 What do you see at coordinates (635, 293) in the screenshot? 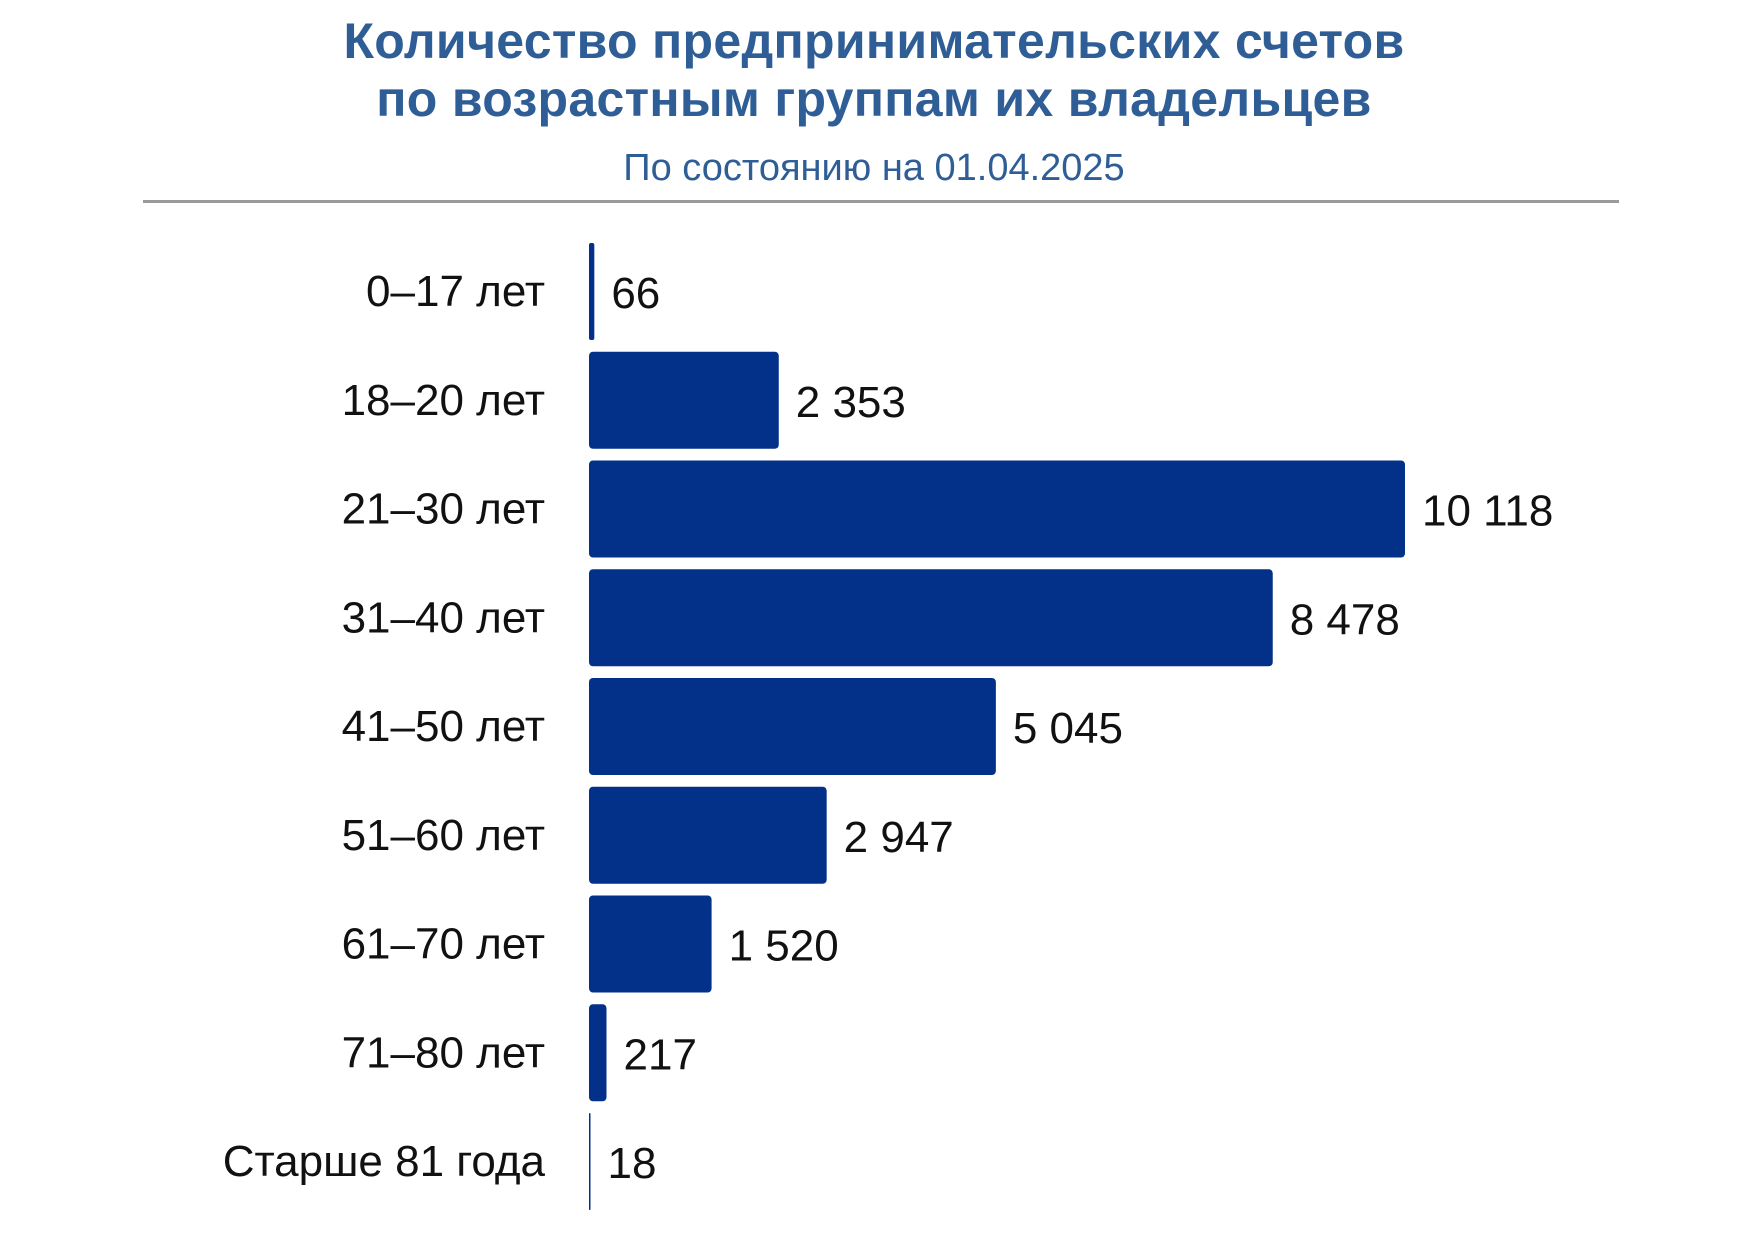
I see `value-label-0: 66` at bounding box center [635, 293].